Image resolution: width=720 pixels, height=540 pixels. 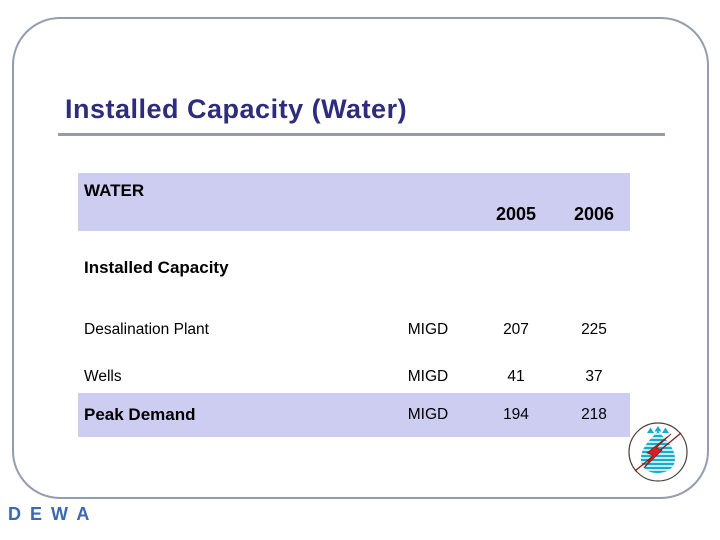 What do you see at coordinates (361, 134) in the screenshot?
I see `title-underline` at bounding box center [361, 134].